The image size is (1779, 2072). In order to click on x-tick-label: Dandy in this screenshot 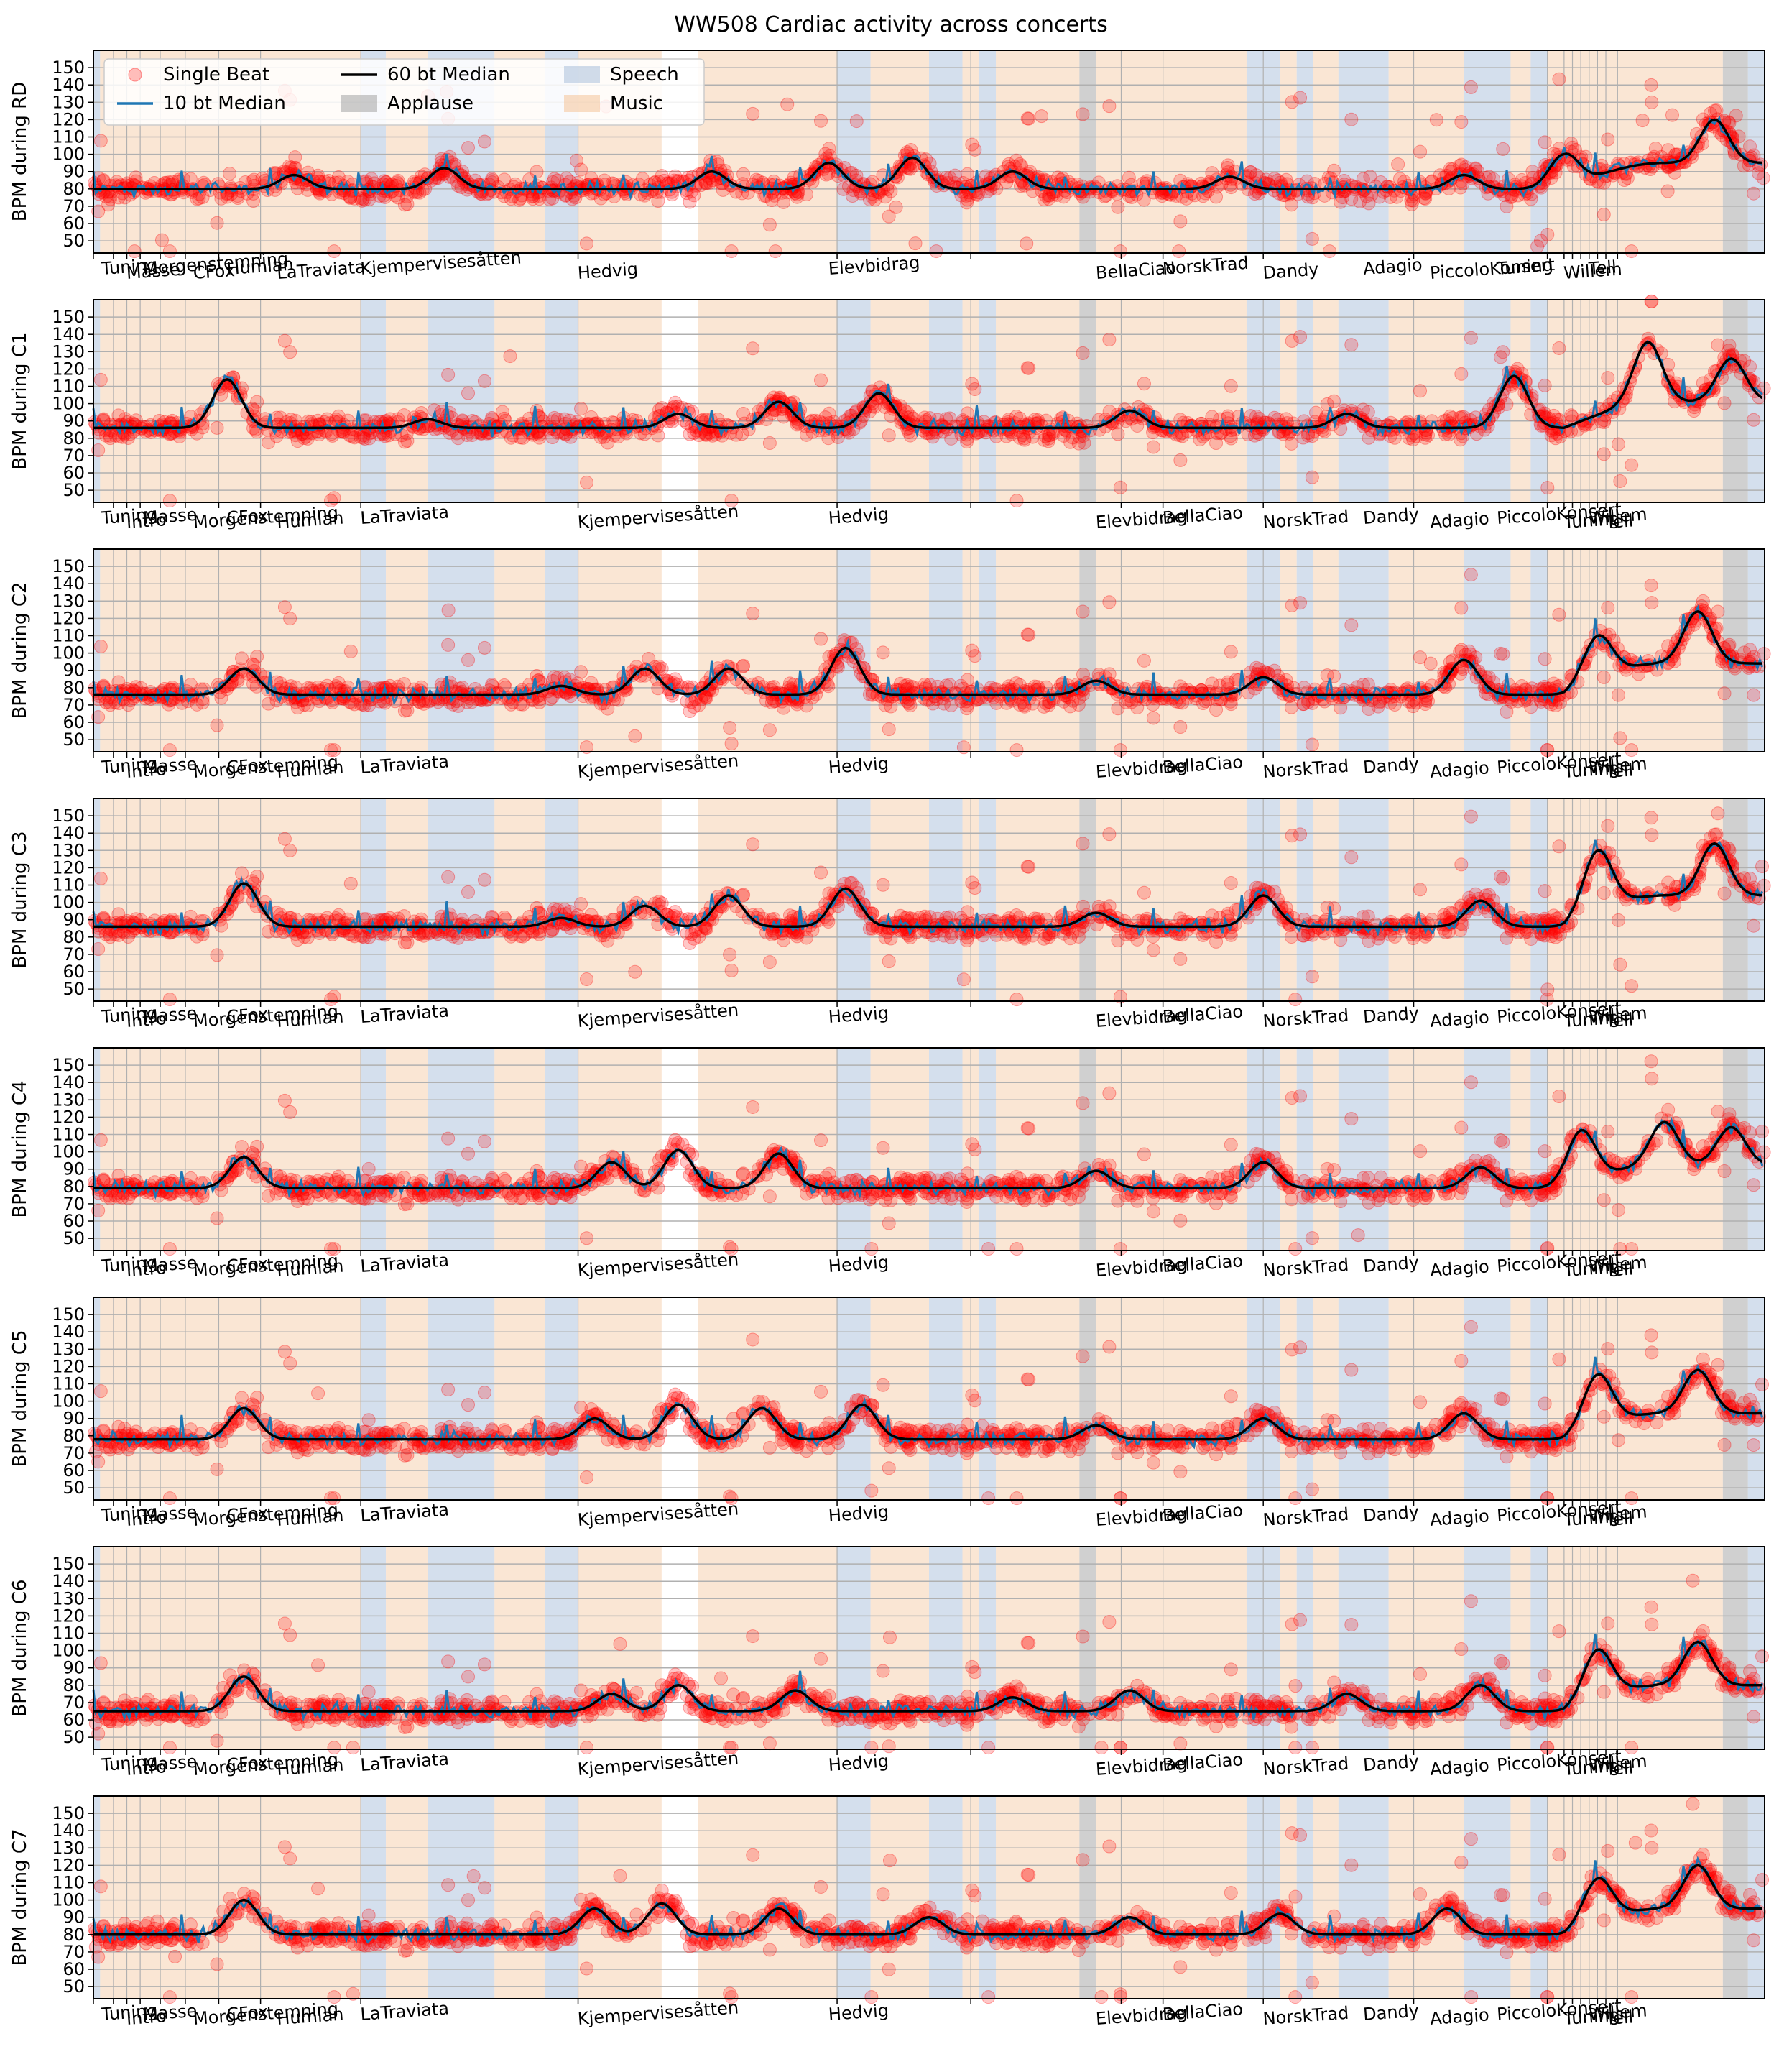, I will do `click(1391, 516)`.